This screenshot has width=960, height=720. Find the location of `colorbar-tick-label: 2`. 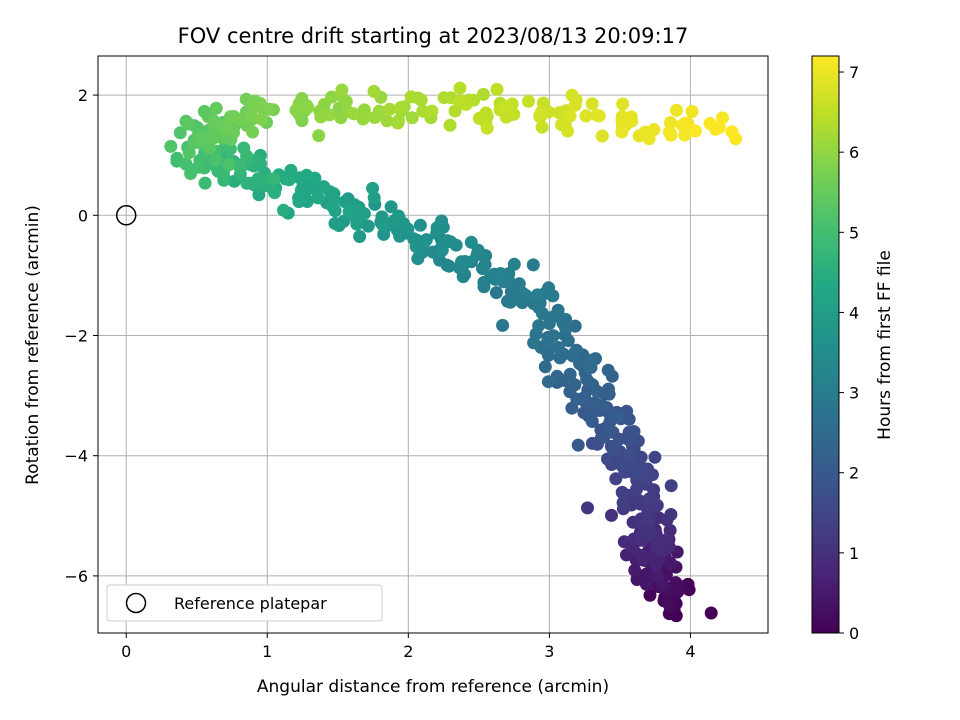

colorbar-tick-label: 2 is located at coordinates (854, 473).